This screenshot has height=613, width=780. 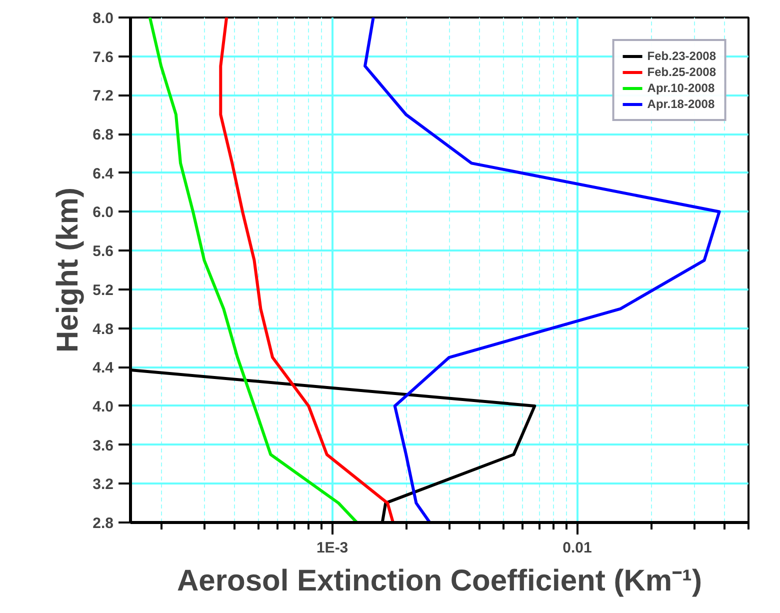 I want to click on y-axis-title: Height (km), so click(x=68, y=270).